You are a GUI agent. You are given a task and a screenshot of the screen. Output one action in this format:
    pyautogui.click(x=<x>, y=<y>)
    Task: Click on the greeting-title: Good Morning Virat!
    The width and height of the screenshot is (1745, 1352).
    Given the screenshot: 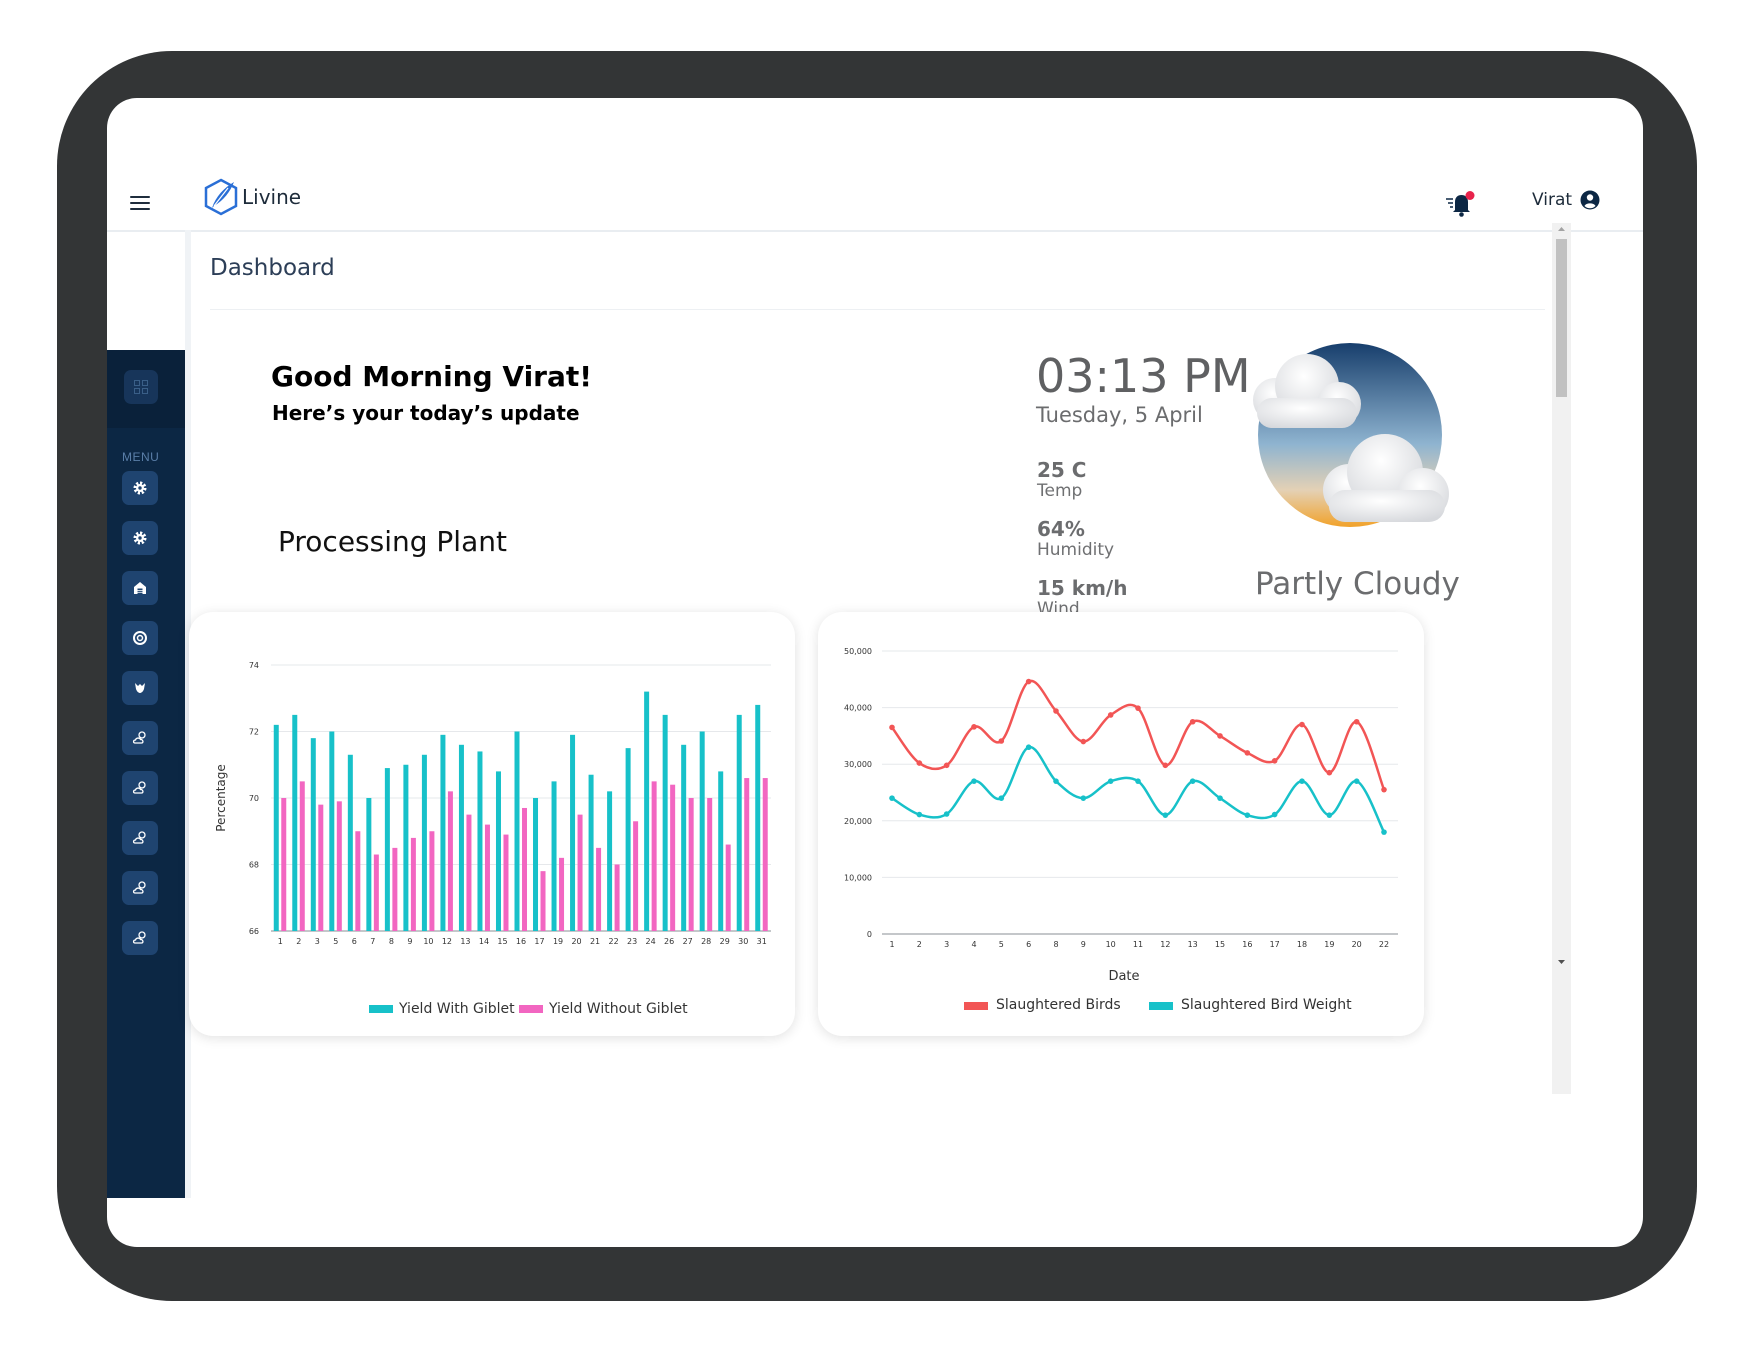 What is the action you would take?
    pyautogui.click(x=432, y=376)
    